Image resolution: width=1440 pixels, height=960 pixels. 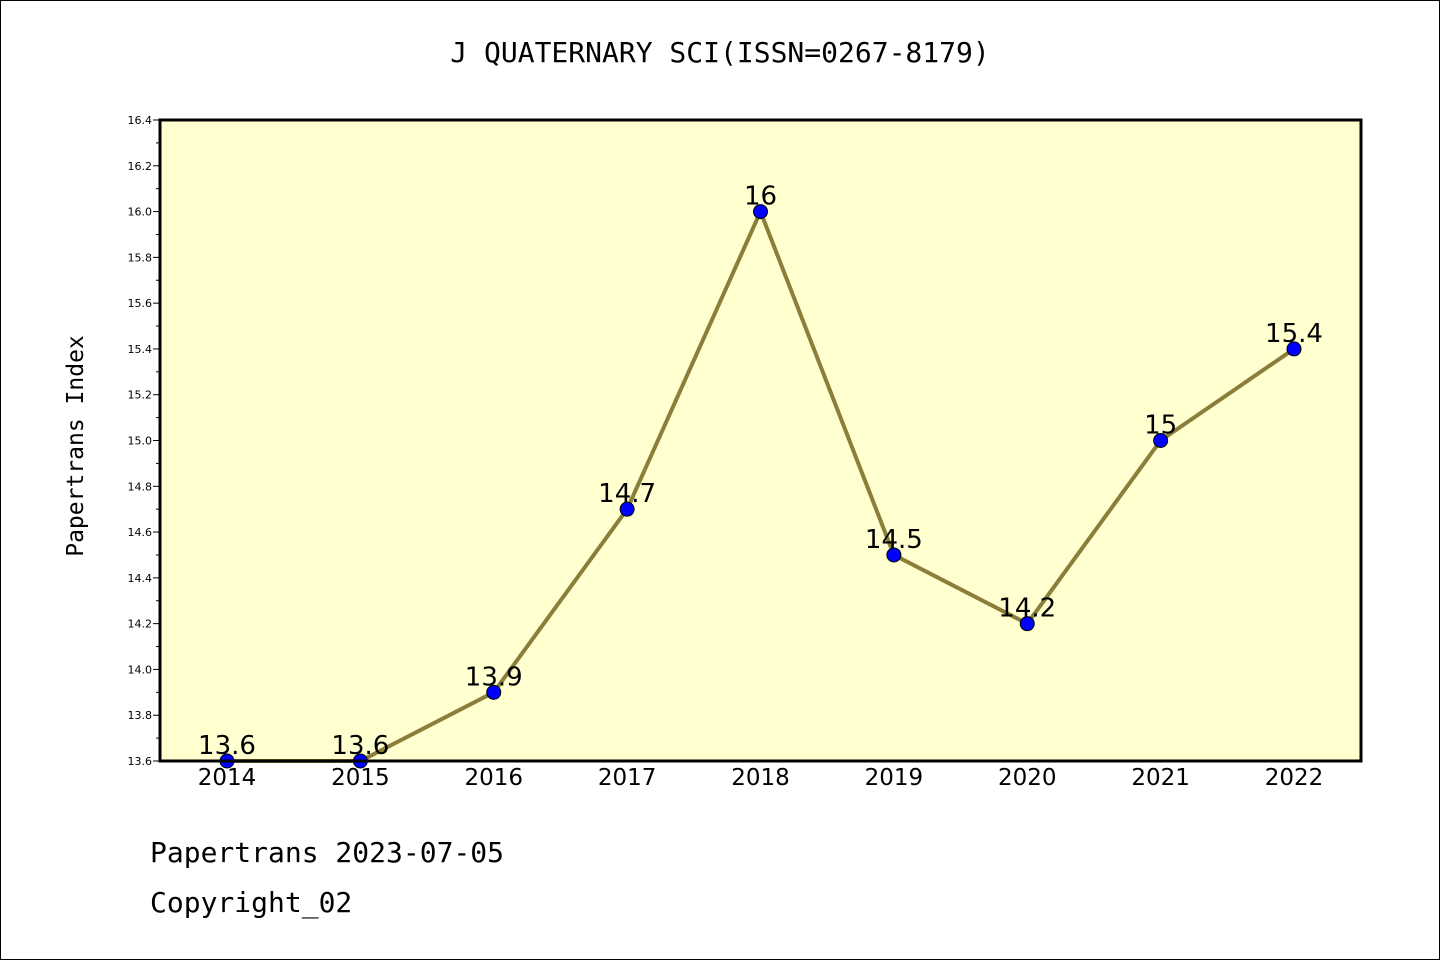 I want to click on data-label: 14.2, so click(x=1027, y=609).